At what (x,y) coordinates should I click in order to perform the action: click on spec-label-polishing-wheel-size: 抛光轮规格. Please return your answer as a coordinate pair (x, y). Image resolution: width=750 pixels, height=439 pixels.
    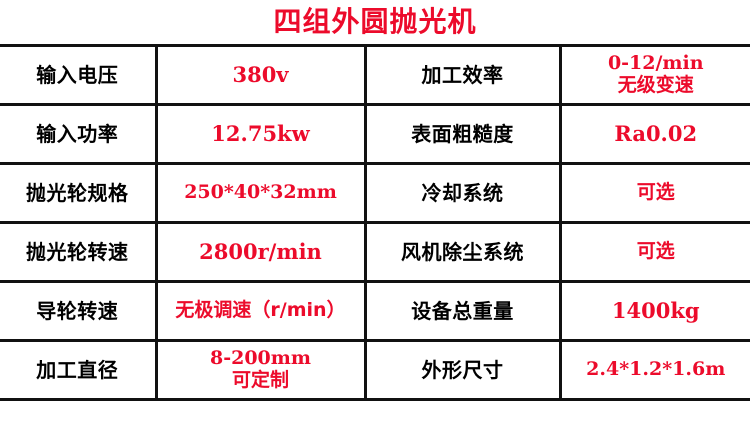
    Looking at the image, I should click on (79, 193).